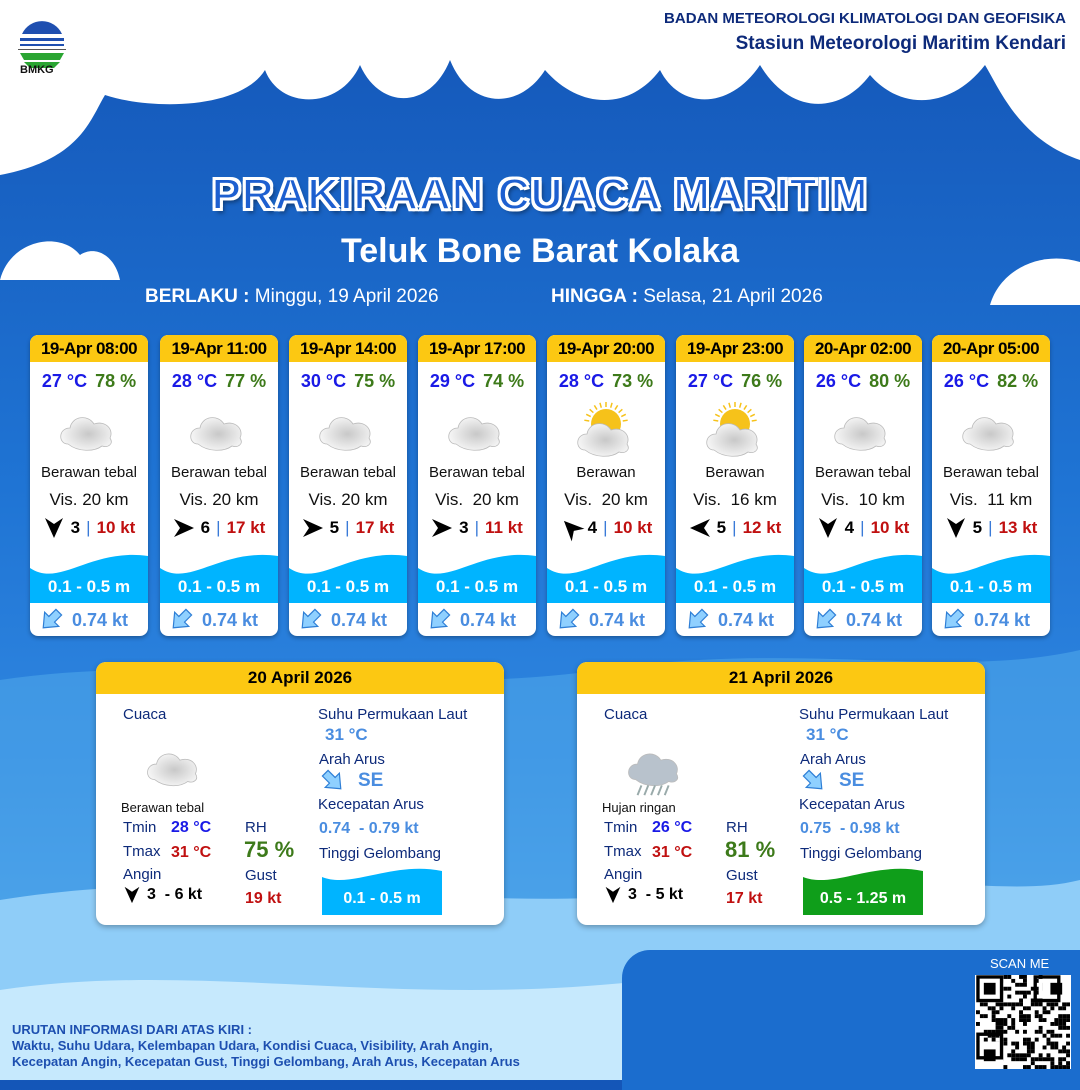 The width and height of the screenshot is (1080, 1090). I want to click on wind-speed: 4, so click(592, 527).